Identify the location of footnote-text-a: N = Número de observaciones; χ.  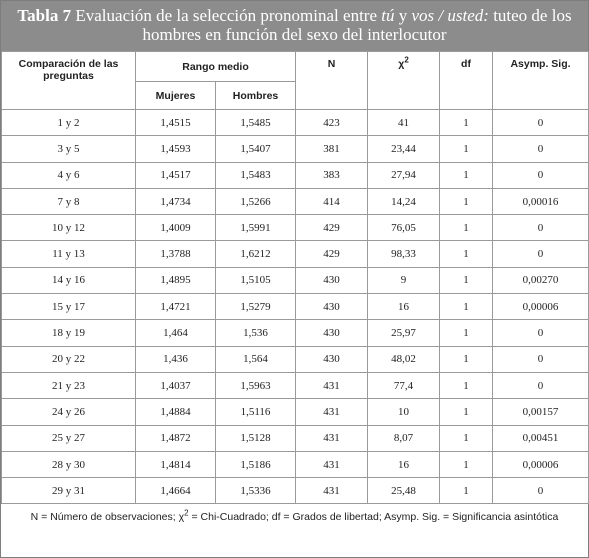
(107, 517).